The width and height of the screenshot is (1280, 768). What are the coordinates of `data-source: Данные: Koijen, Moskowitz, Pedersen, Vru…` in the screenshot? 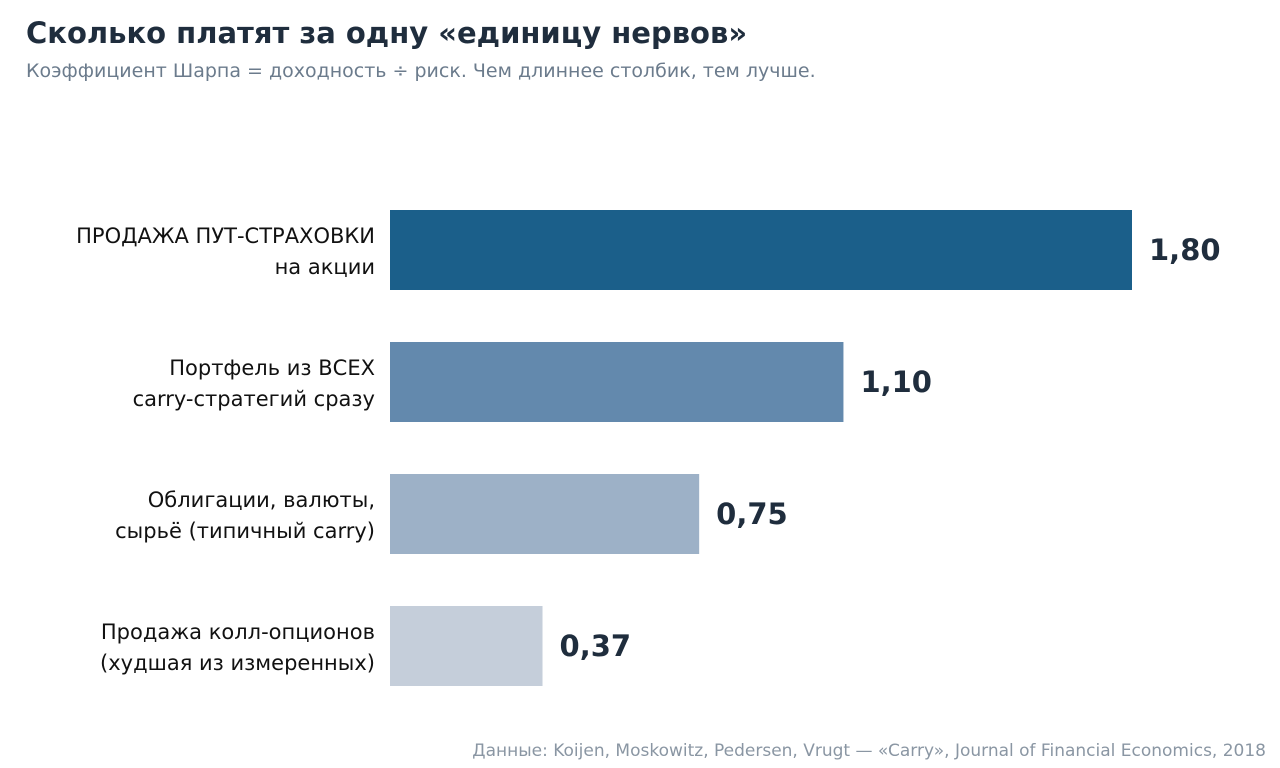 It's located at (869, 751).